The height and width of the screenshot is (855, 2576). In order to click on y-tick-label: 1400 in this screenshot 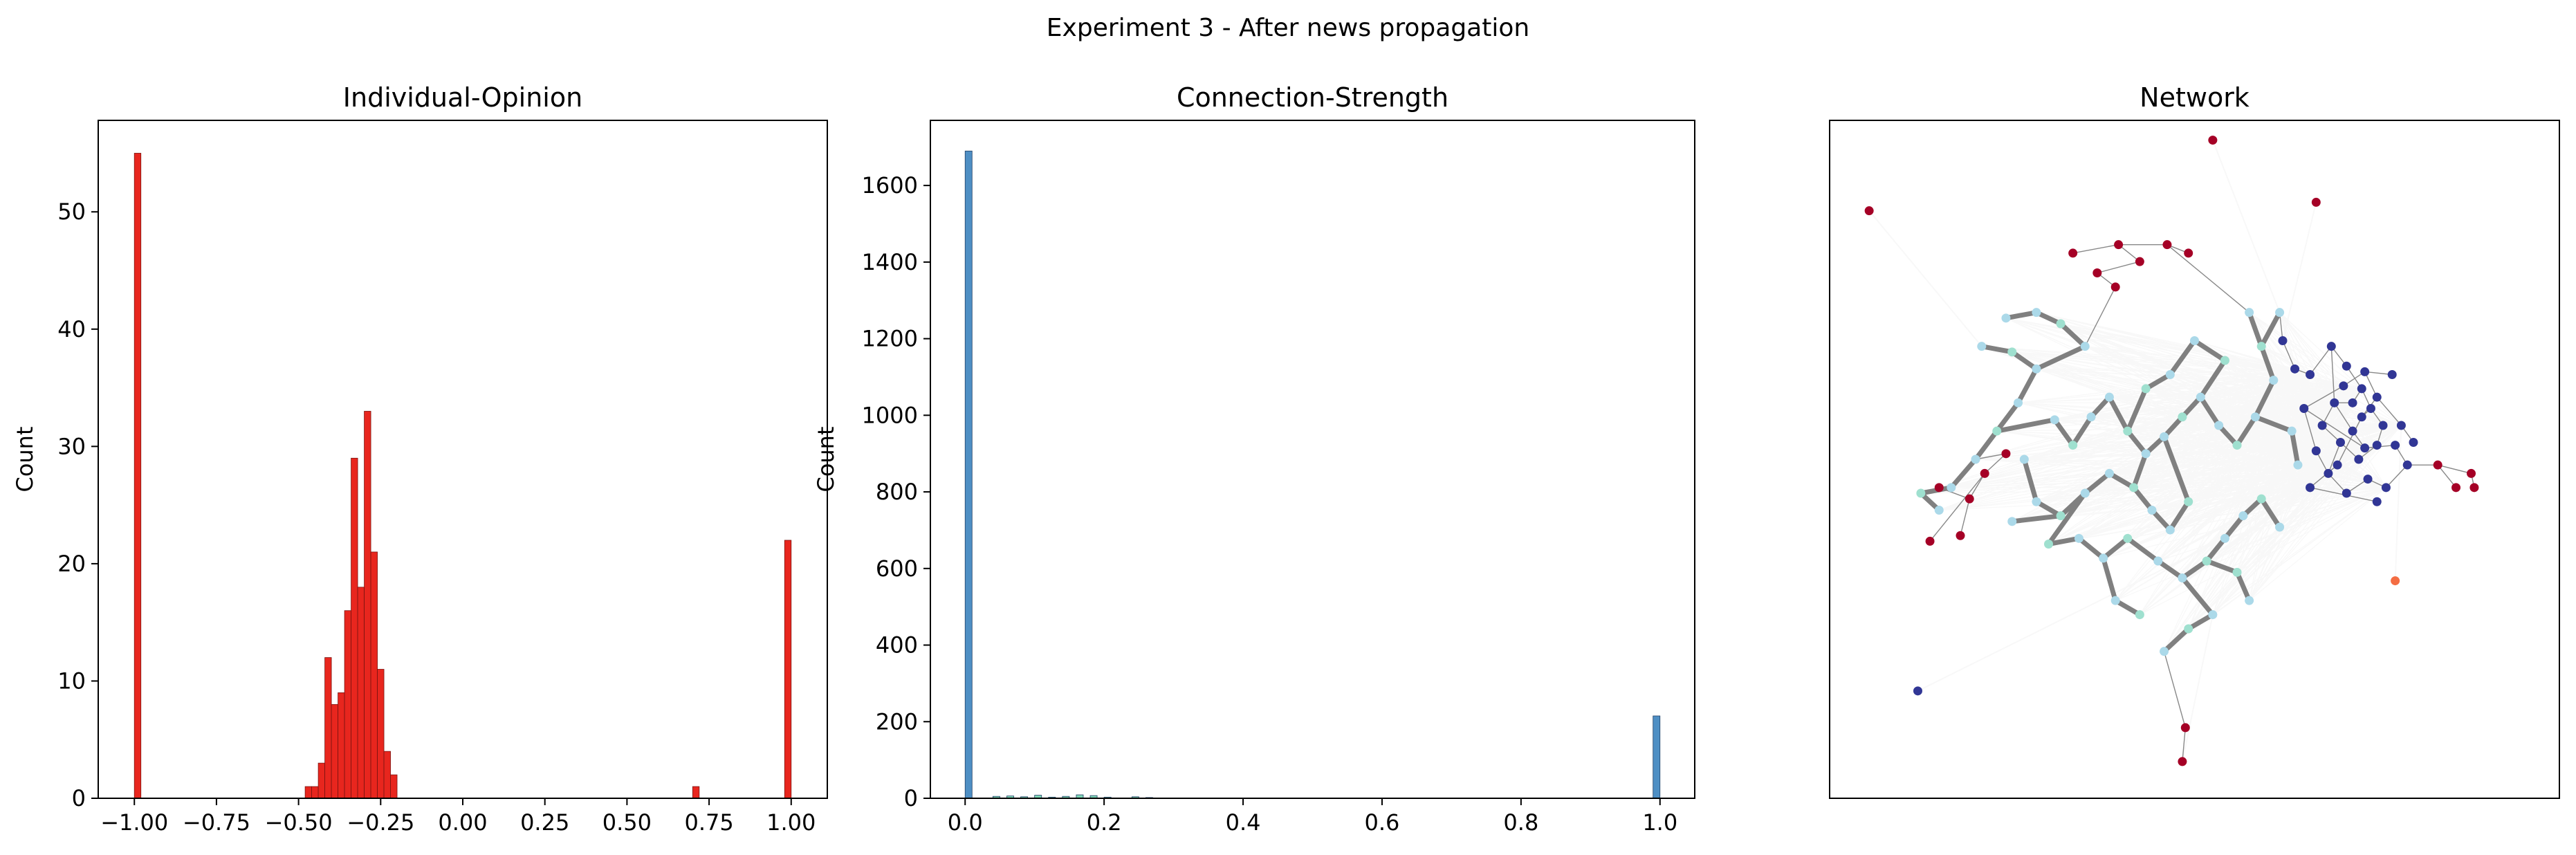, I will do `click(890, 262)`.